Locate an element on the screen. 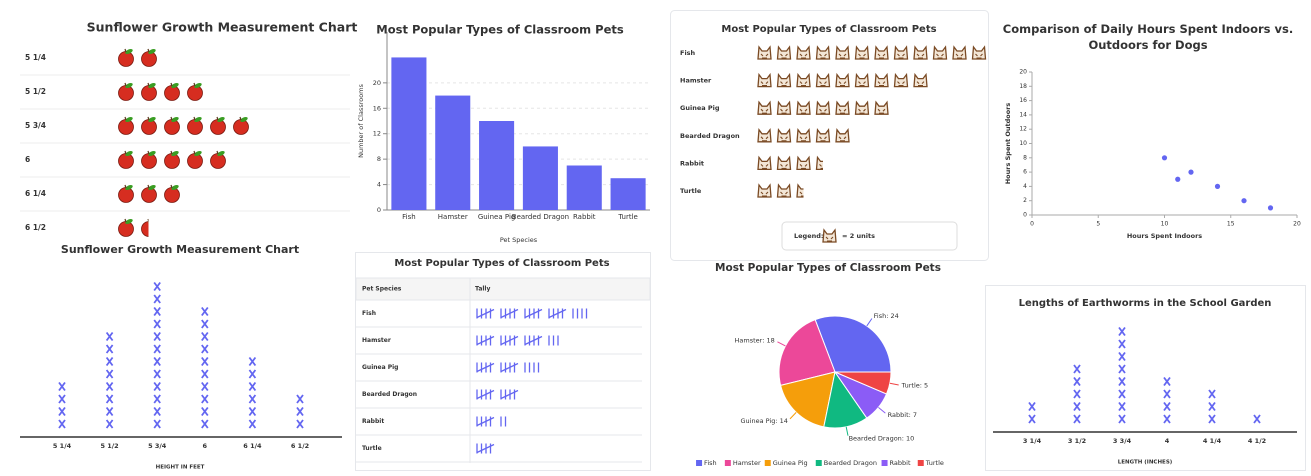 The width and height of the screenshot is (1311, 476). x-tick-label: 6 1/4 is located at coordinates (252, 446).